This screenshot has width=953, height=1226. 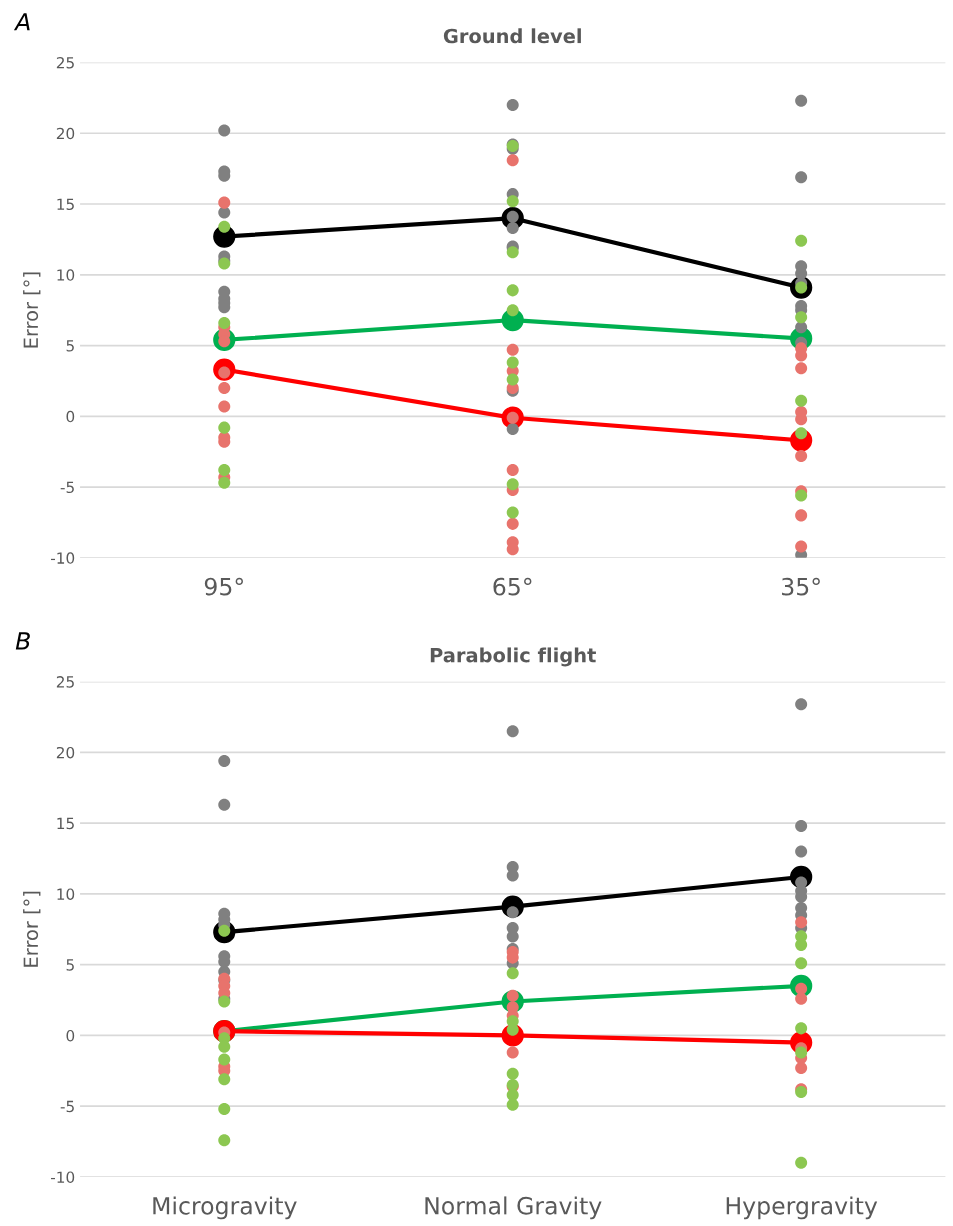 What do you see at coordinates (225, 1208) in the screenshot?
I see `x-tick-label: Microgravity` at bounding box center [225, 1208].